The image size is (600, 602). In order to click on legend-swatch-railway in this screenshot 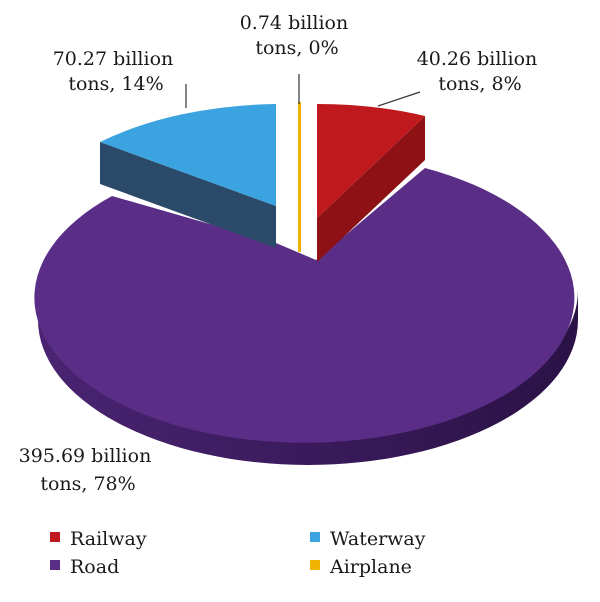, I will do `click(55, 537)`.